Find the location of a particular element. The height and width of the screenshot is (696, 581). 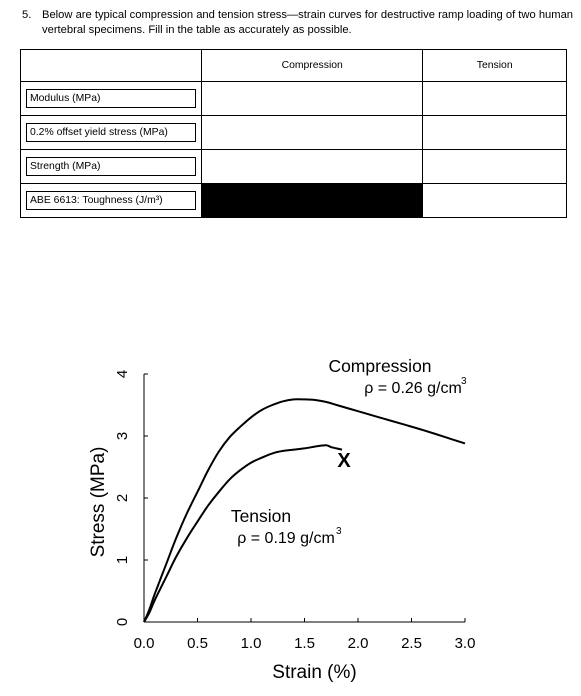

compression-density-exponent: 3 is located at coordinates (464, 381).